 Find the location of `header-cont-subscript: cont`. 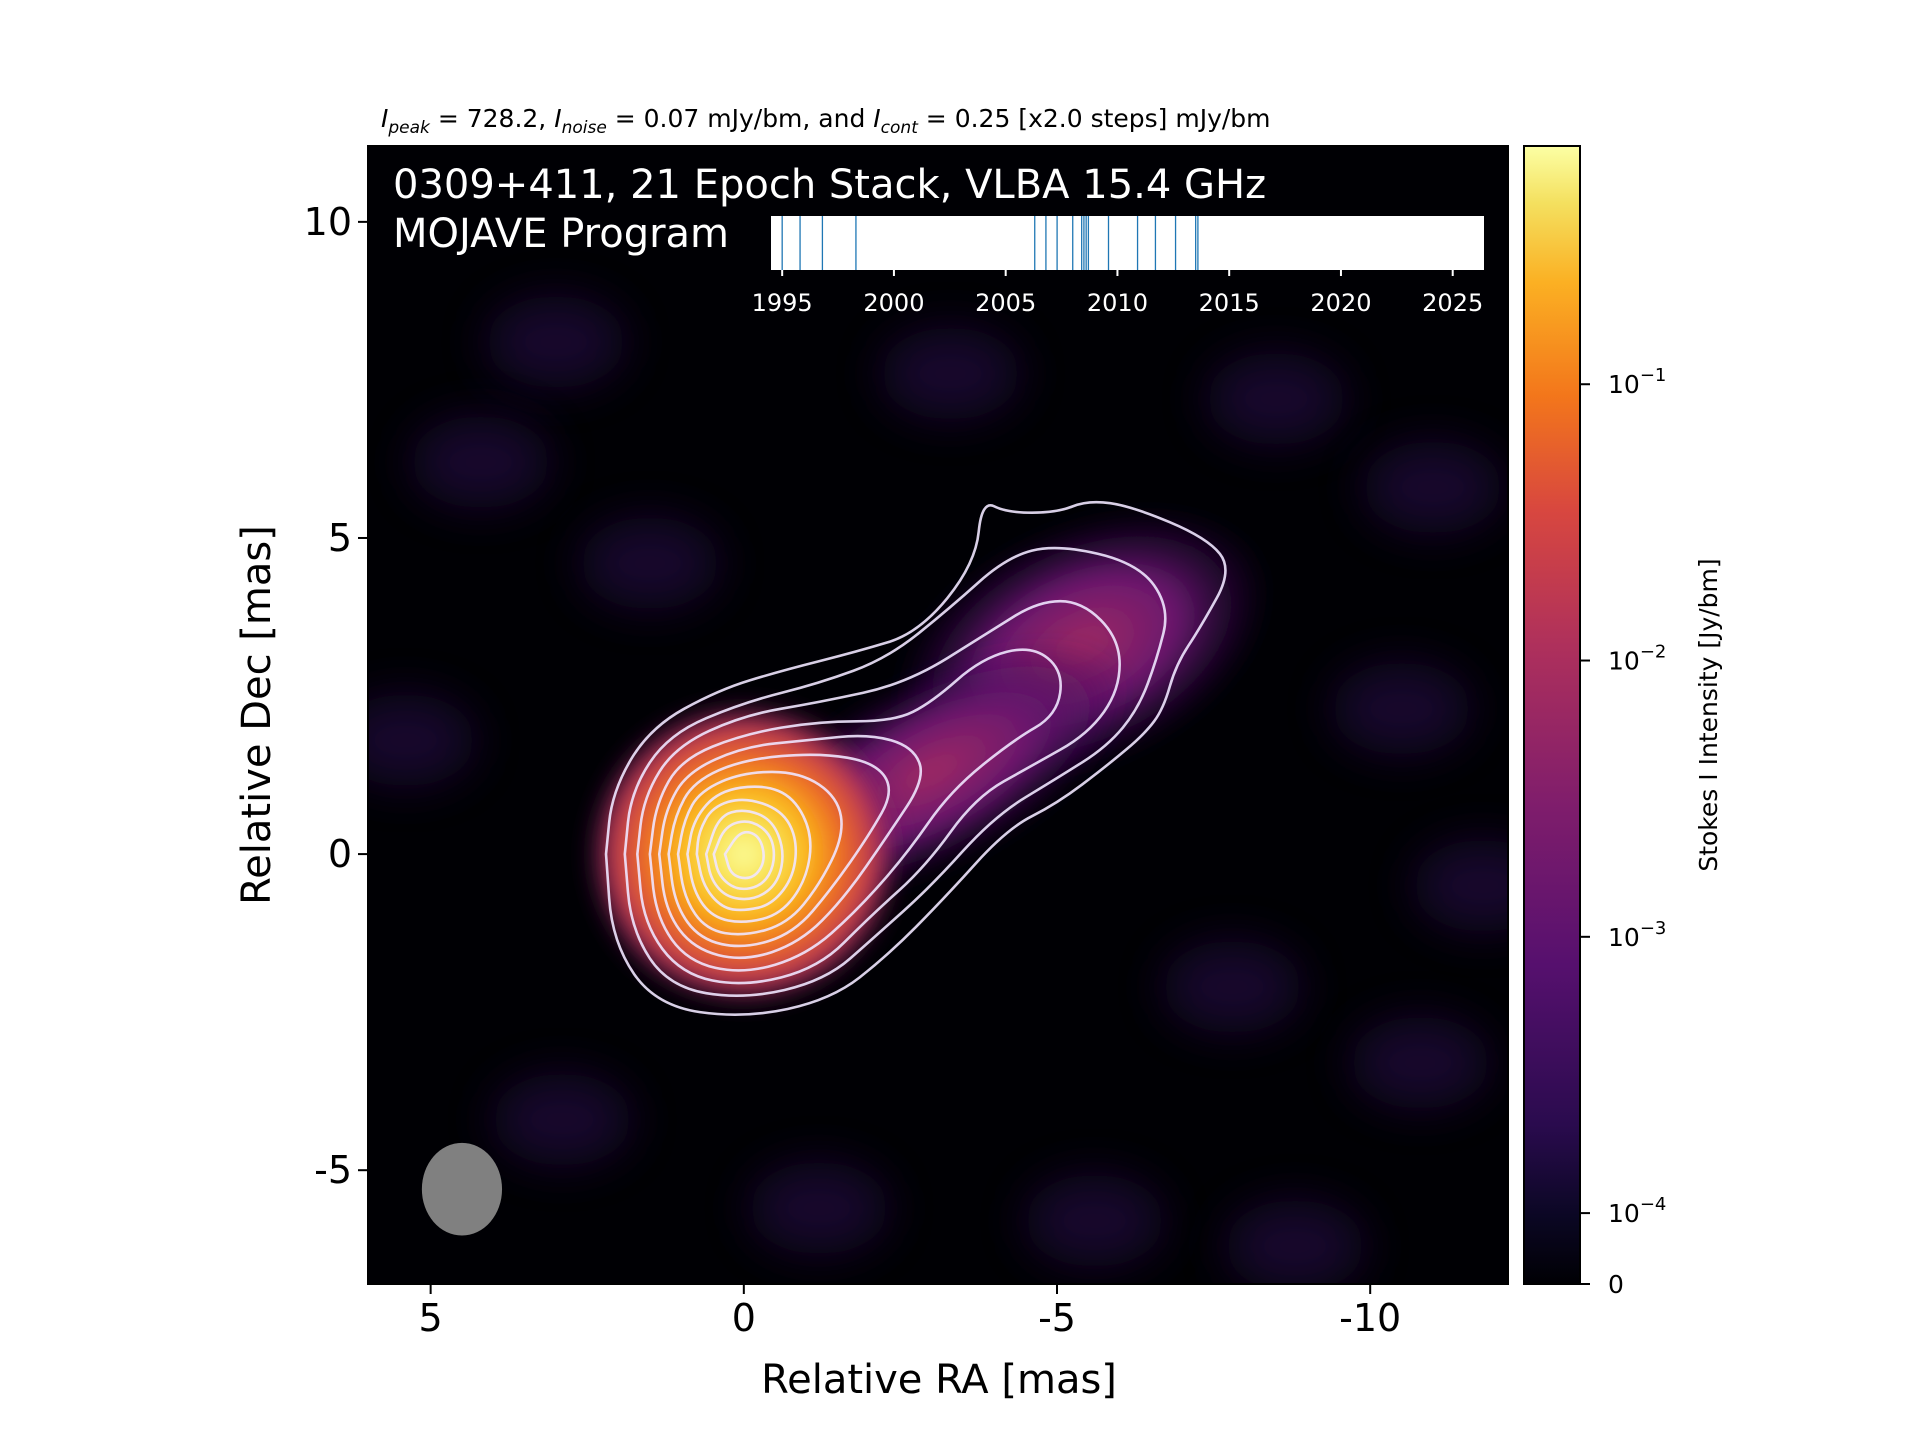

header-cont-subscript: cont is located at coordinates (900, 128).